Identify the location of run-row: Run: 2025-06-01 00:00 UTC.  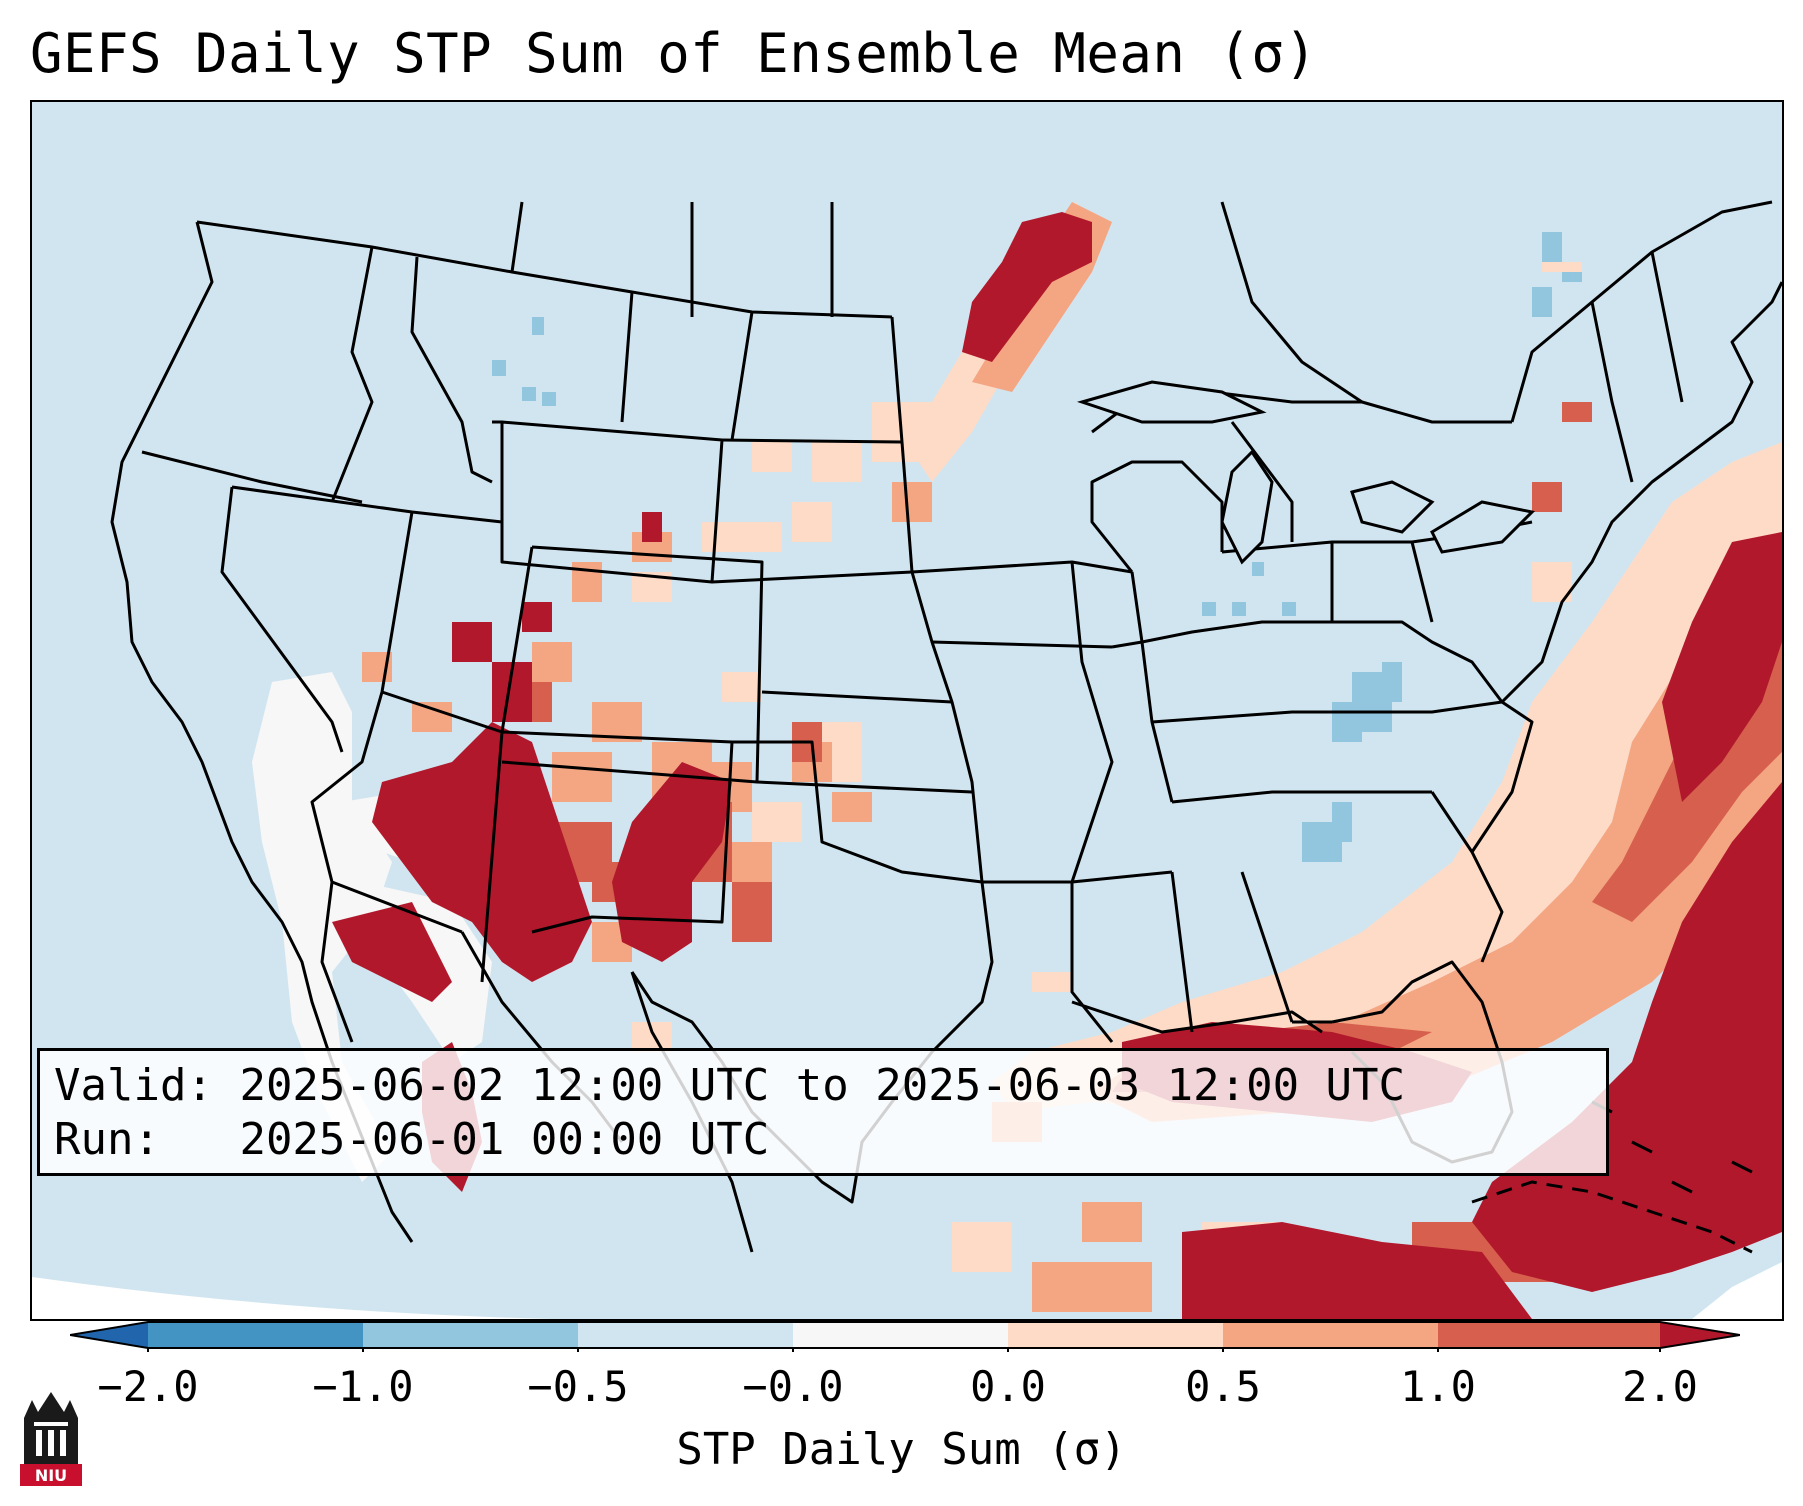
(823, 1140).